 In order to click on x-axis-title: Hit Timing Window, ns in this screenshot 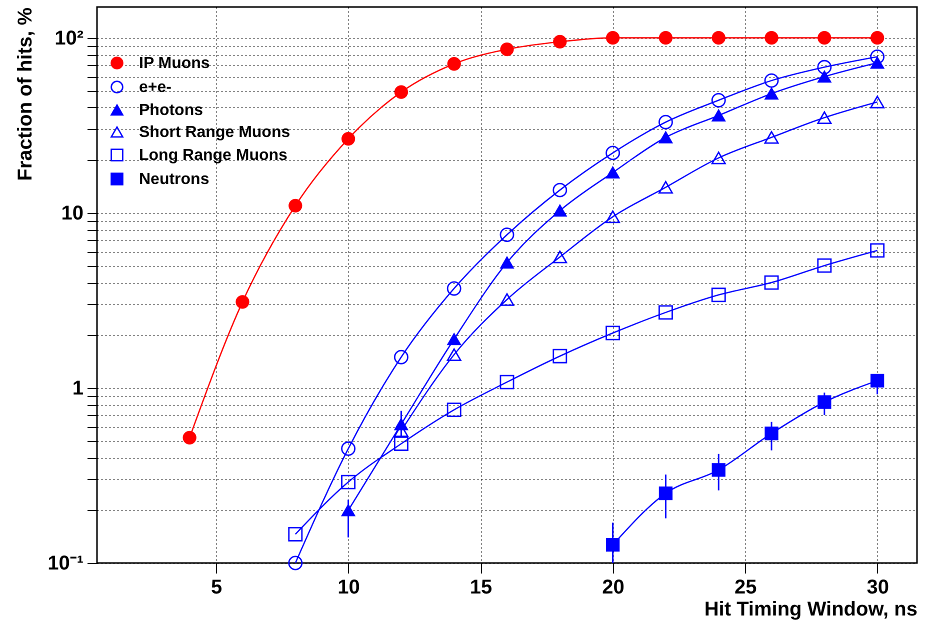, I will do `click(811, 609)`.